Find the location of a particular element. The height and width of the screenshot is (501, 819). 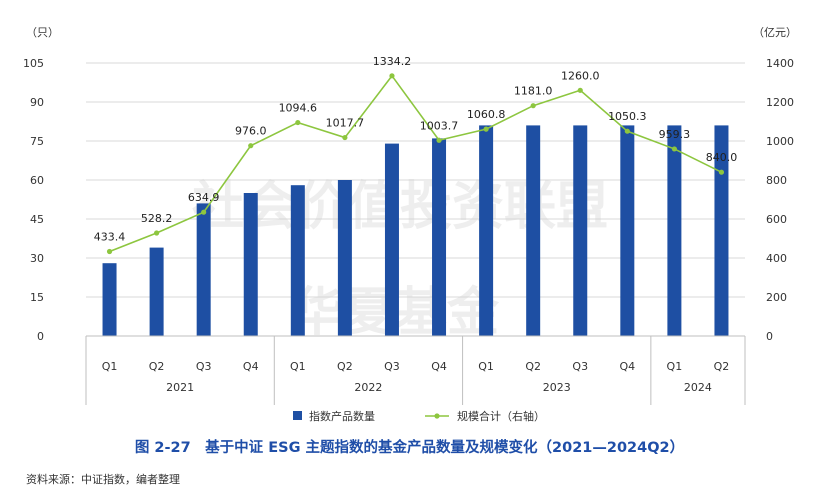

data-label: 1181.0 is located at coordinates (533, 91).